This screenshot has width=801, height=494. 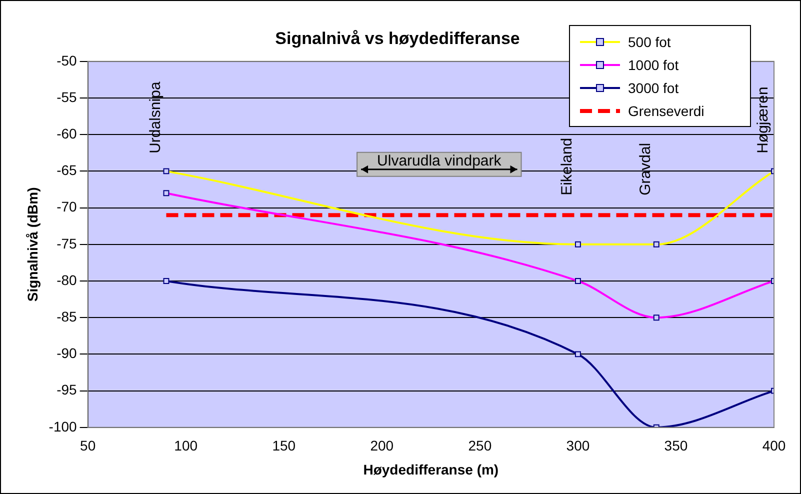 What do you see at coordinates (67, 390) in the screenshot?
I see `y-tick-label: -95` at bounding box center [67, 390].